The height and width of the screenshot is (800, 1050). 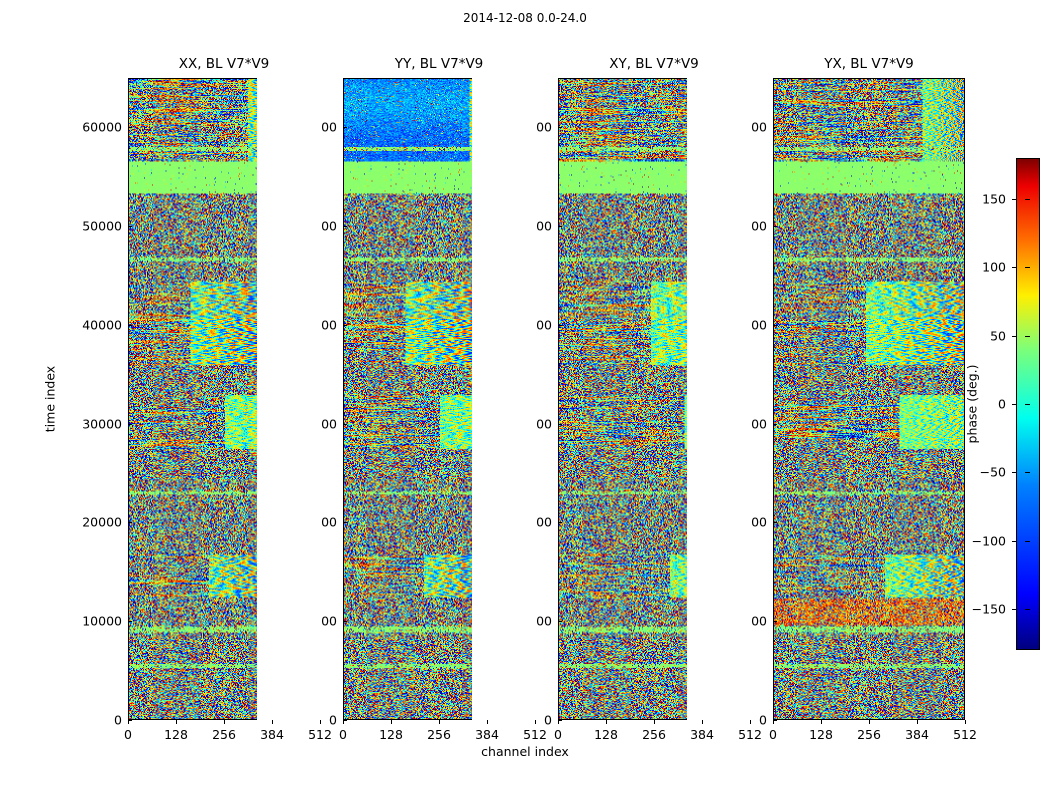 I want to click on colorbar-tick-label: −150, so click(x=988, y=609).